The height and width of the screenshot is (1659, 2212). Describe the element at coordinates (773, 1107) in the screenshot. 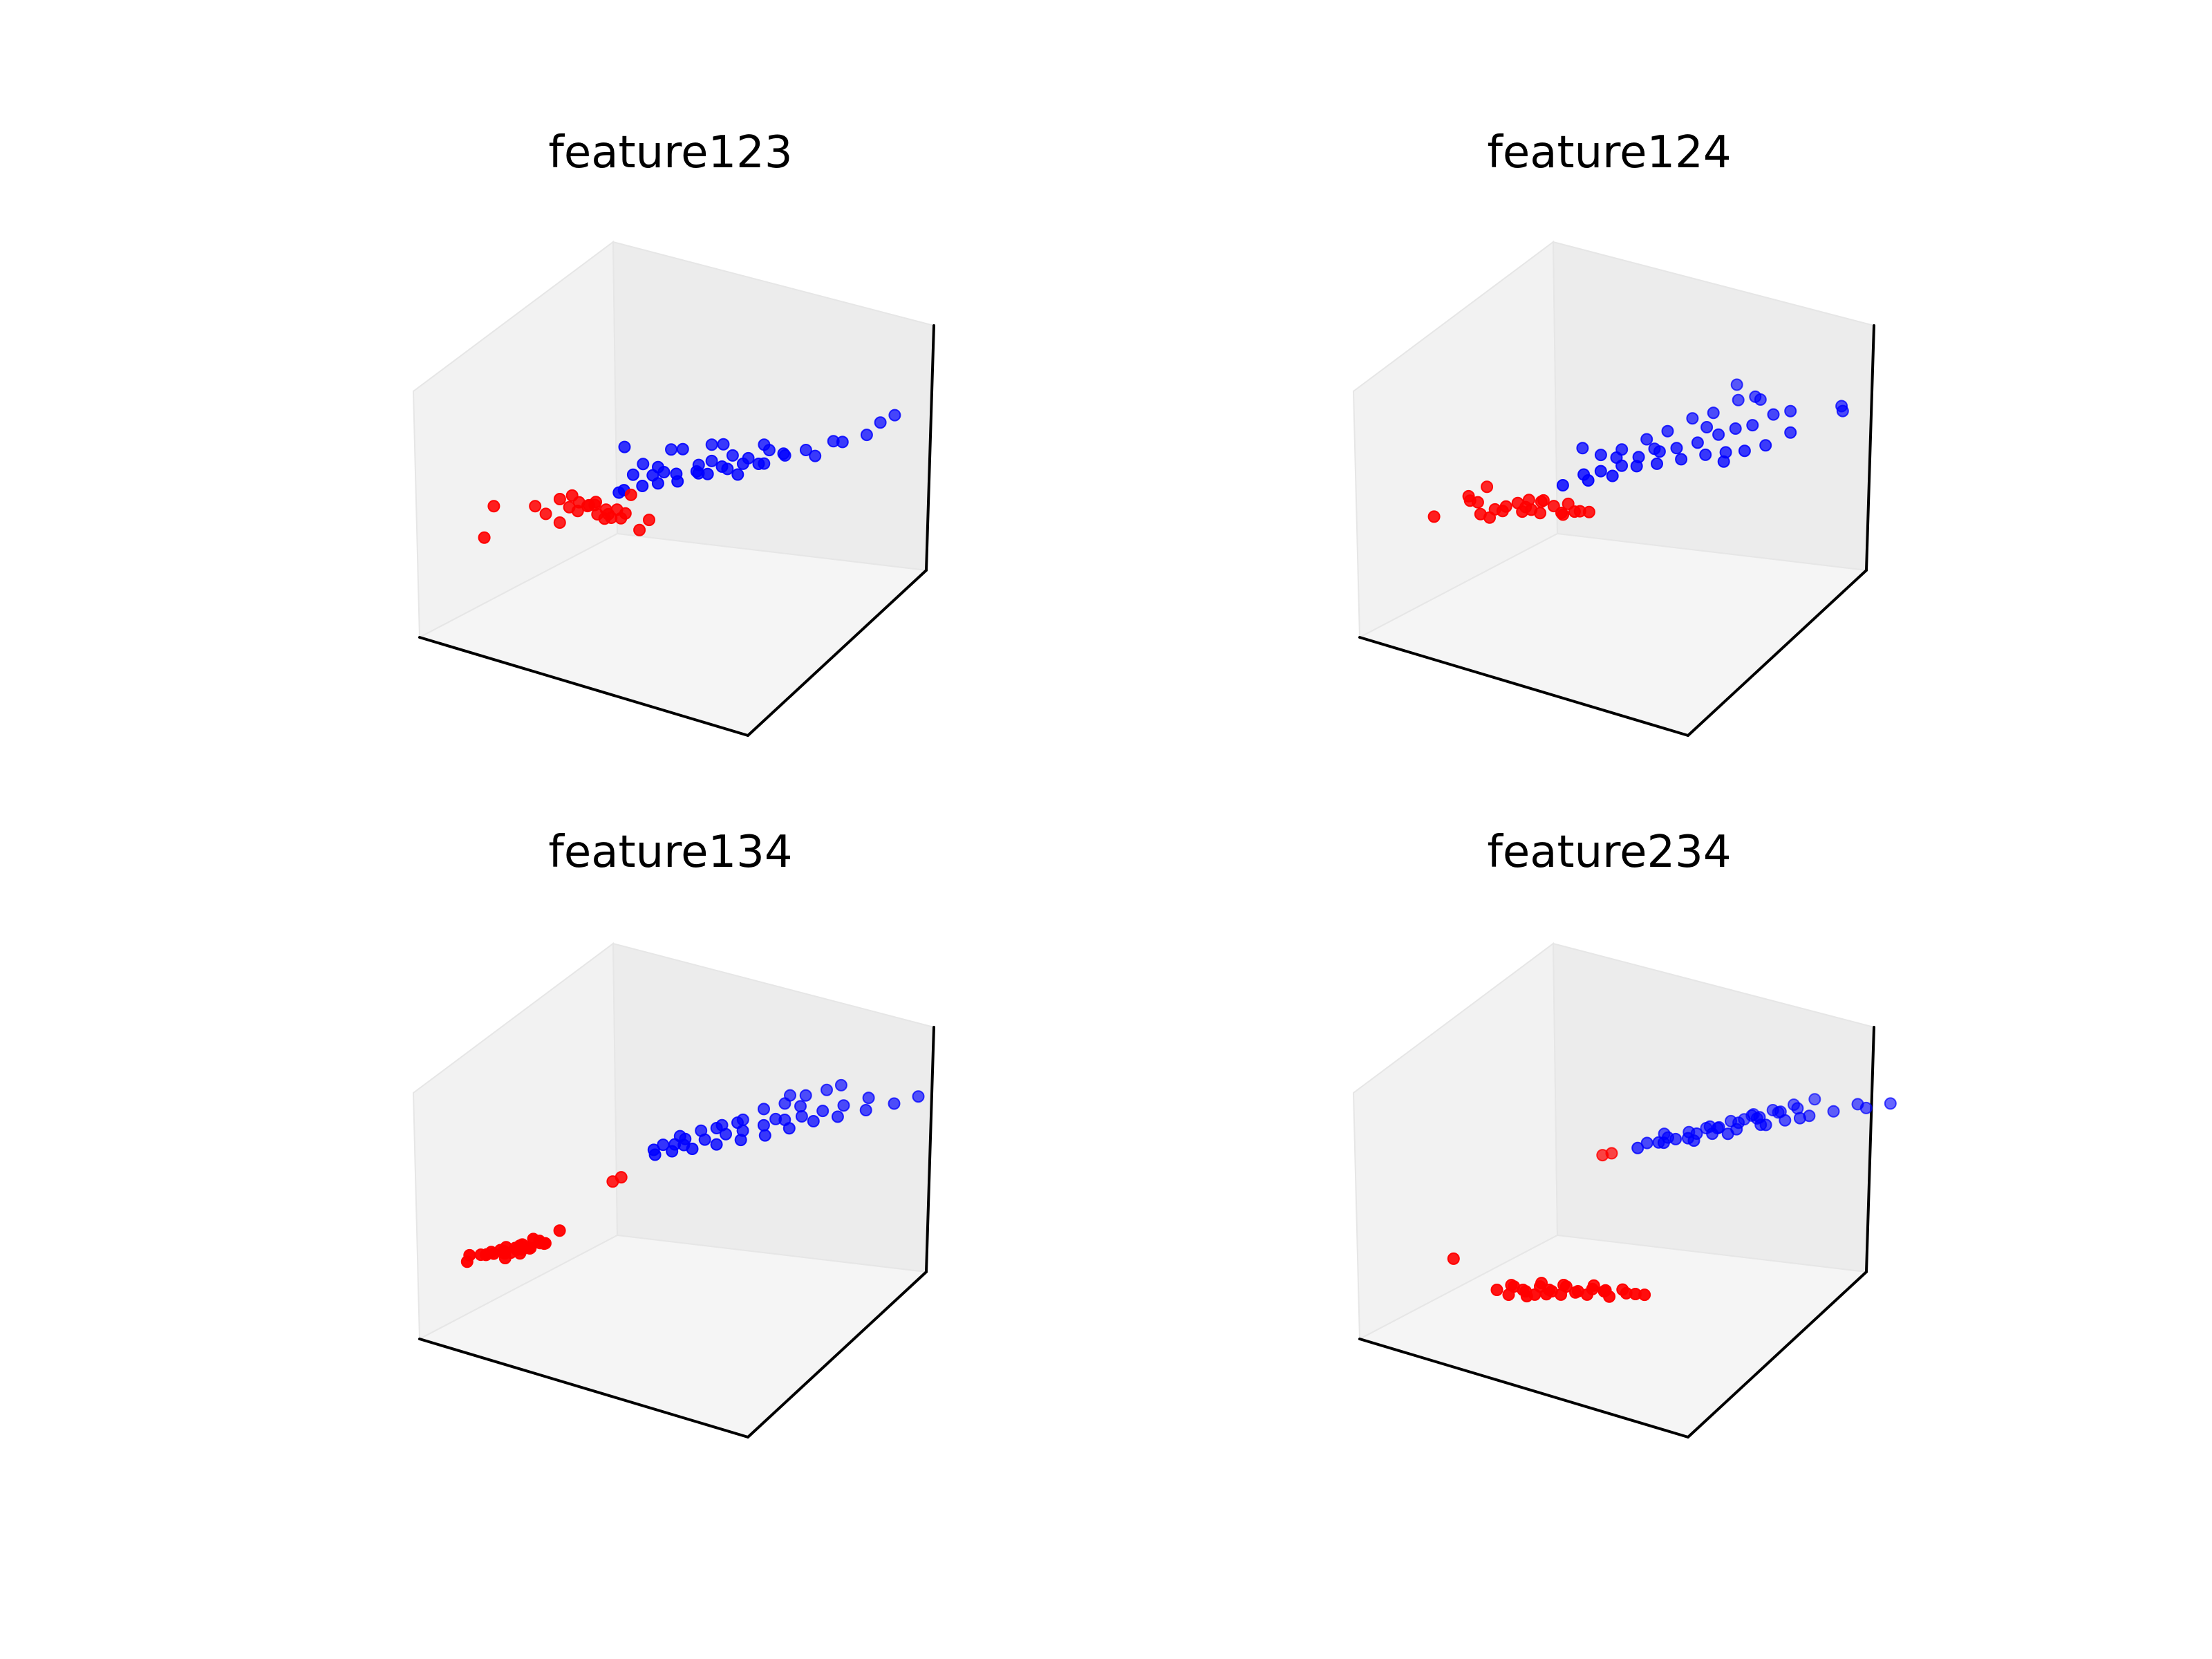

I see `back-pane` at that location.